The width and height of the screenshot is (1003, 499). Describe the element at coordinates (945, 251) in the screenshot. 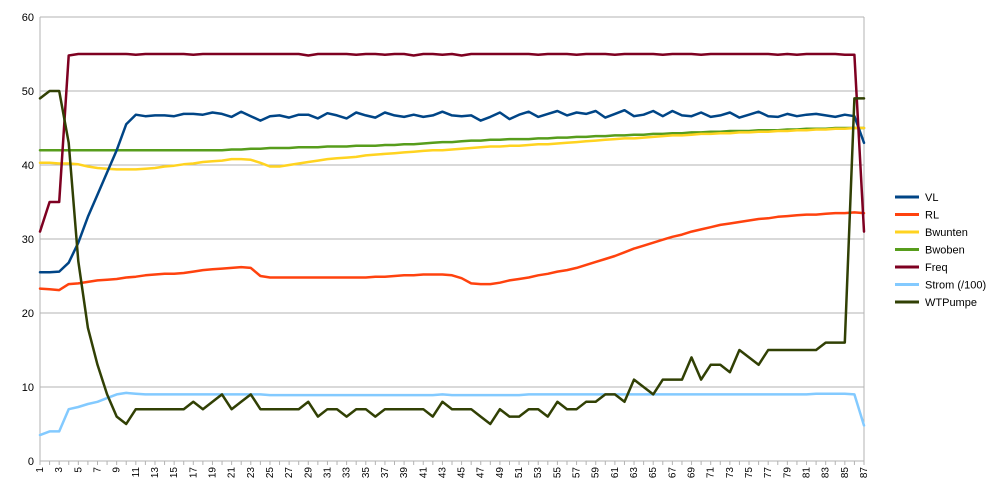

I see `legend-label: Bwoben` at that location.